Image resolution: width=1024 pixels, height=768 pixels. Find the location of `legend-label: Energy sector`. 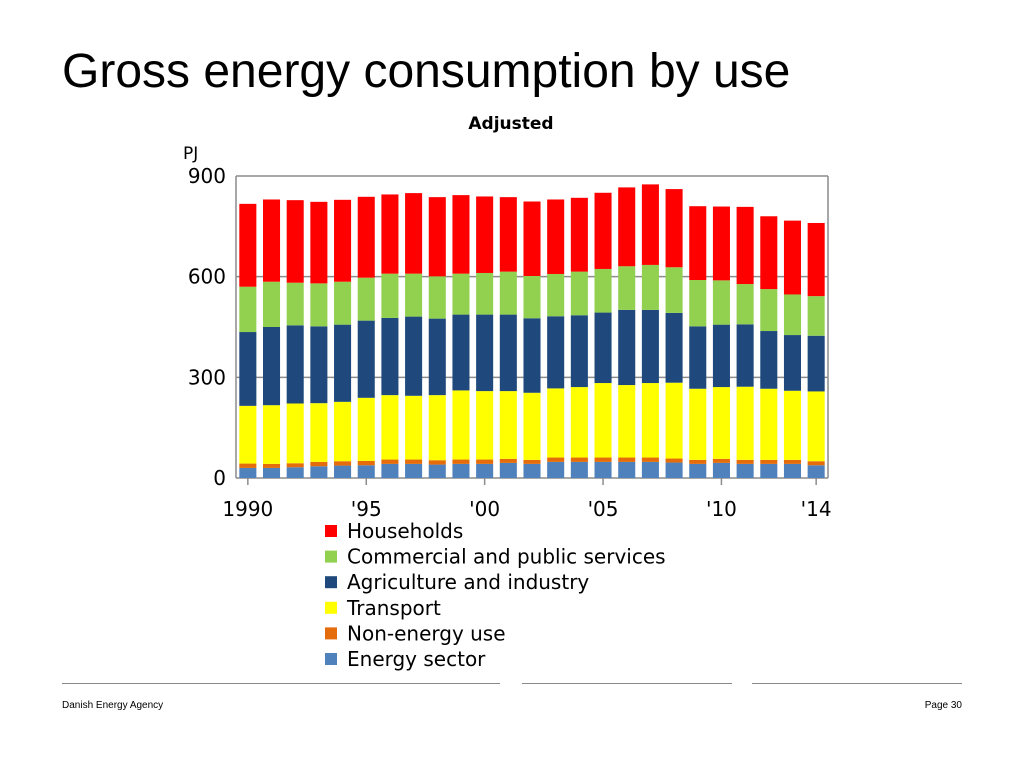

legend-label: Energy sector is located at coordinates (416, 659).